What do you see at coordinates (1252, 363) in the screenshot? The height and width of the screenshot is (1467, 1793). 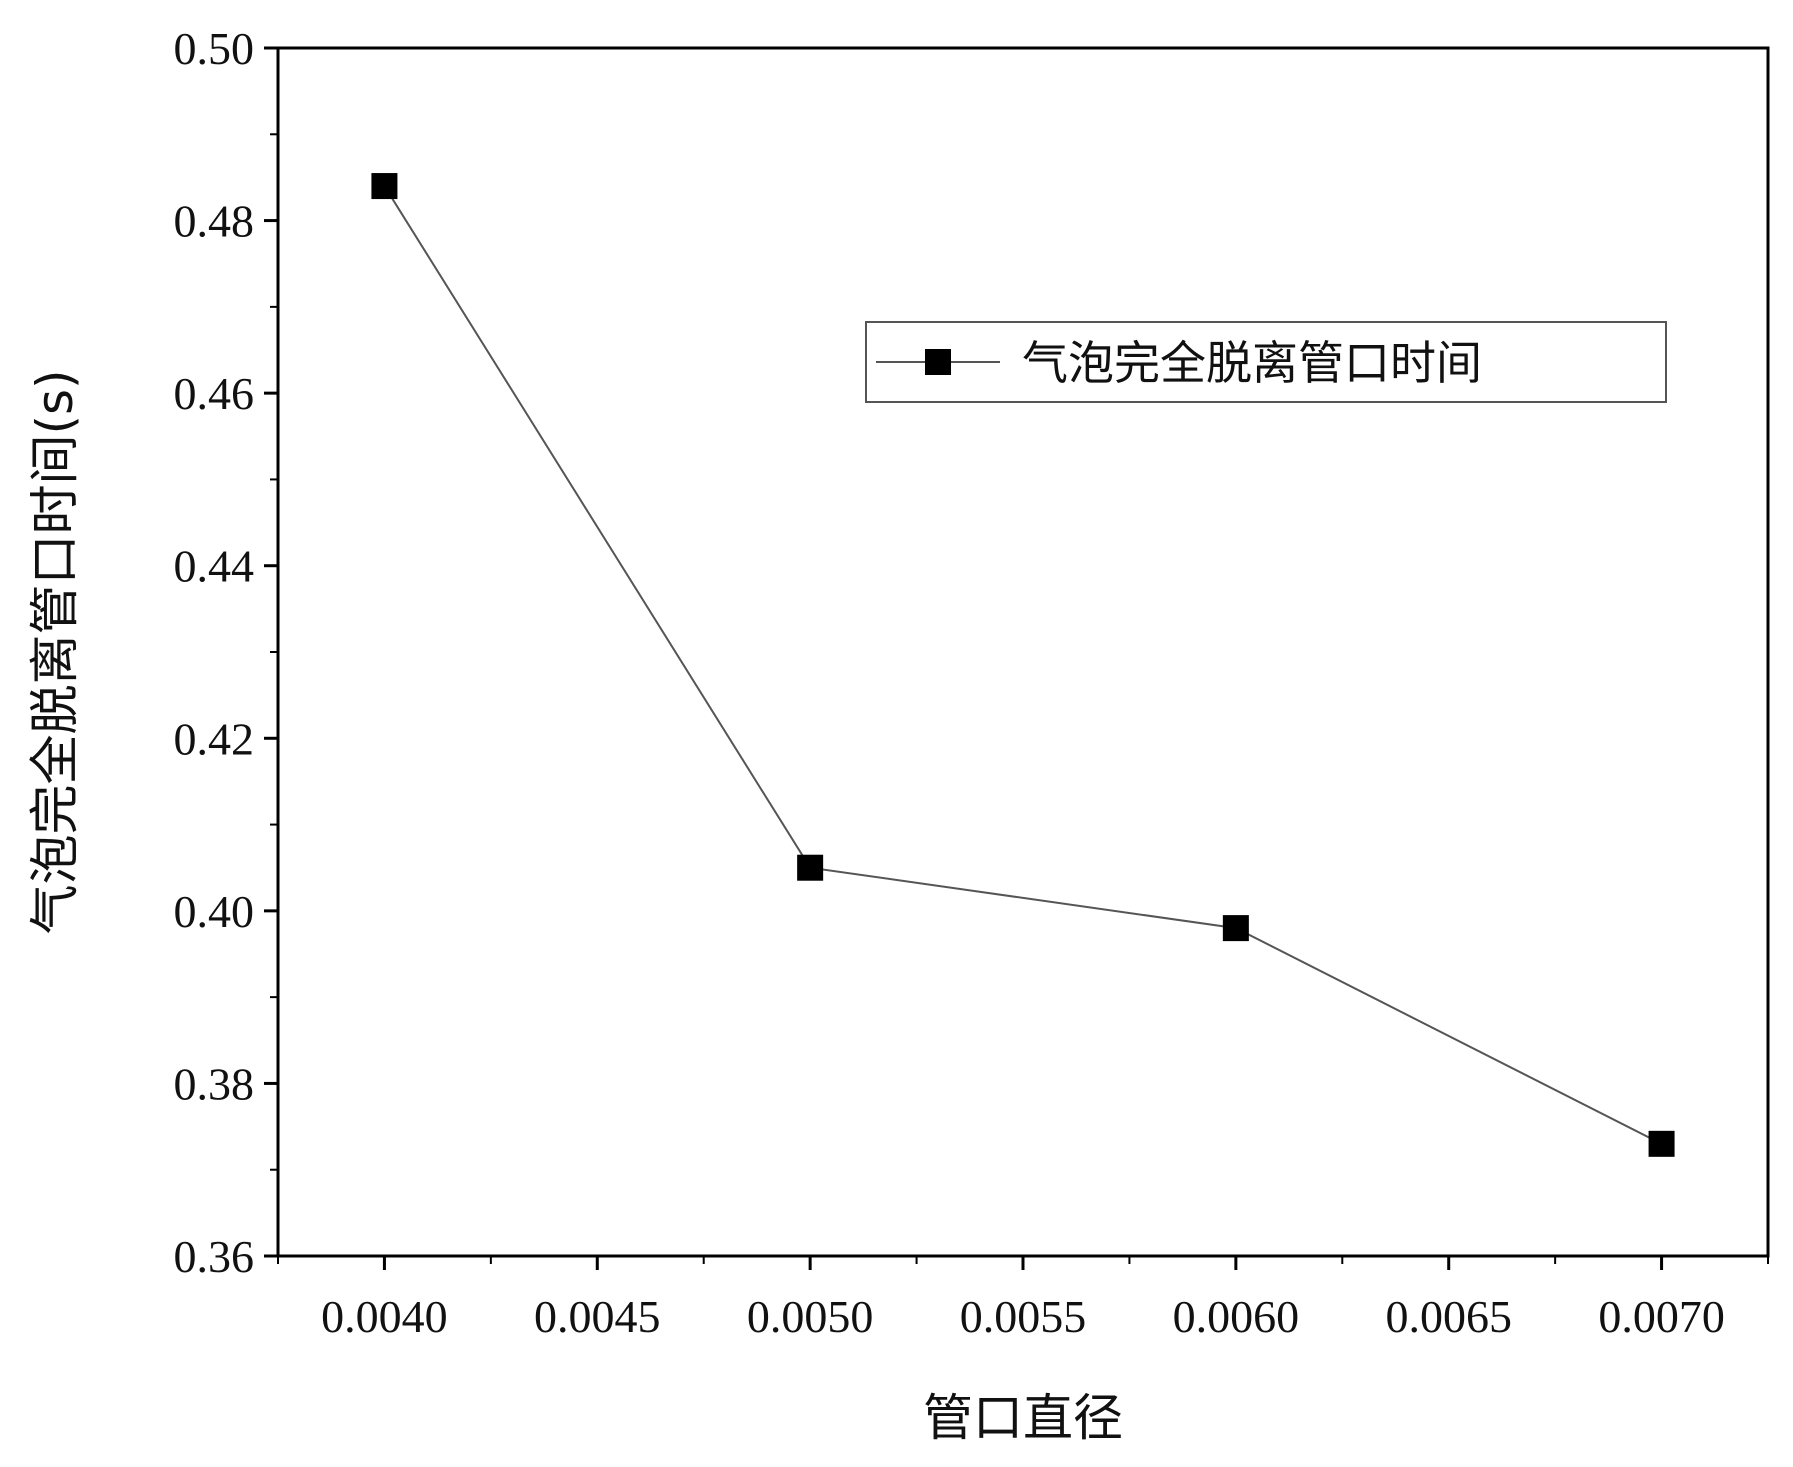 I see `legend-entry-label: 气泡完全脱离管口时间` at bounding box center [1252, 363].